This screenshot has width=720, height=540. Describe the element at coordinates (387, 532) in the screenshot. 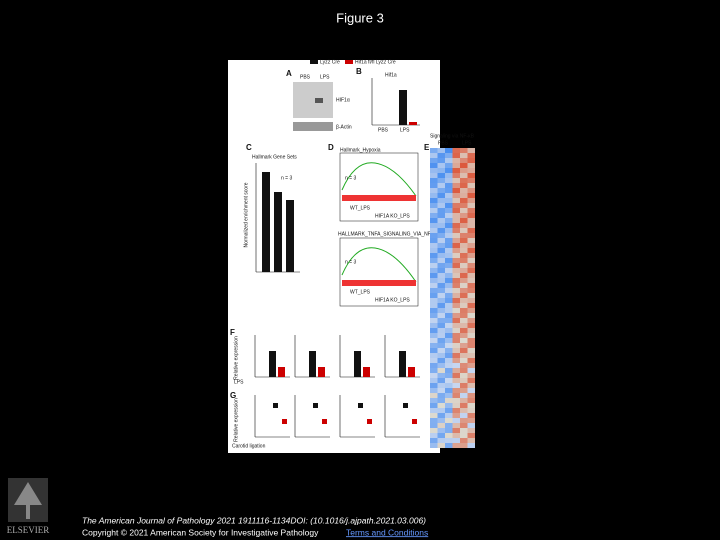

I see `terms-link: Terms and Conditions` at that location.